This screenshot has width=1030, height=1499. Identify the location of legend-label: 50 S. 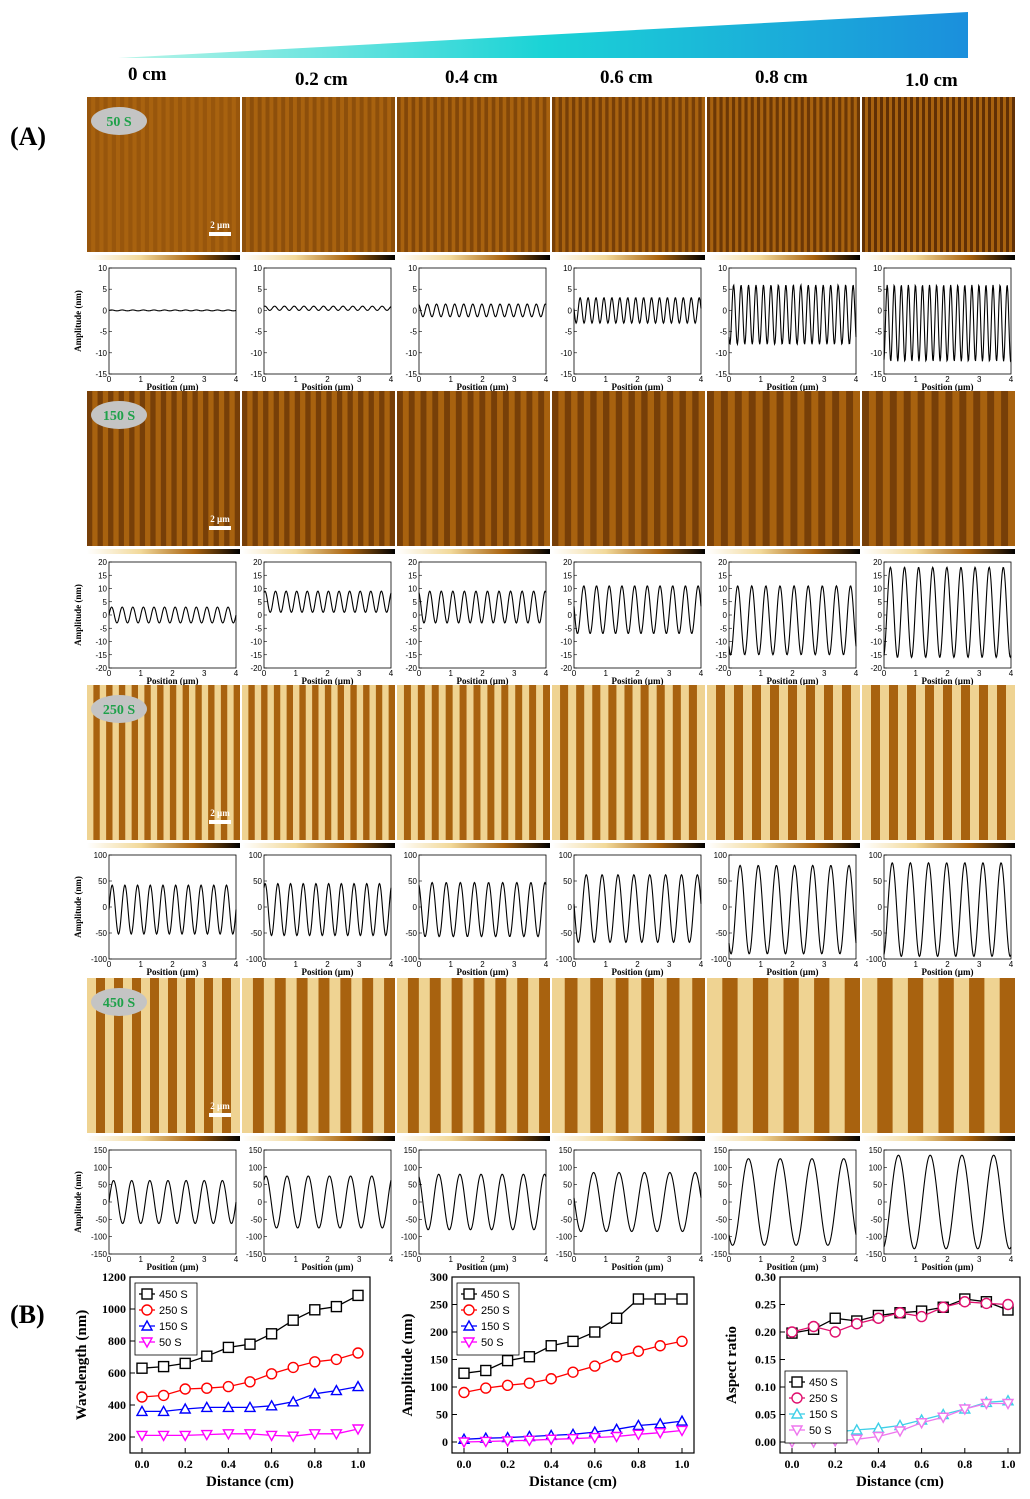
(820, 1431).